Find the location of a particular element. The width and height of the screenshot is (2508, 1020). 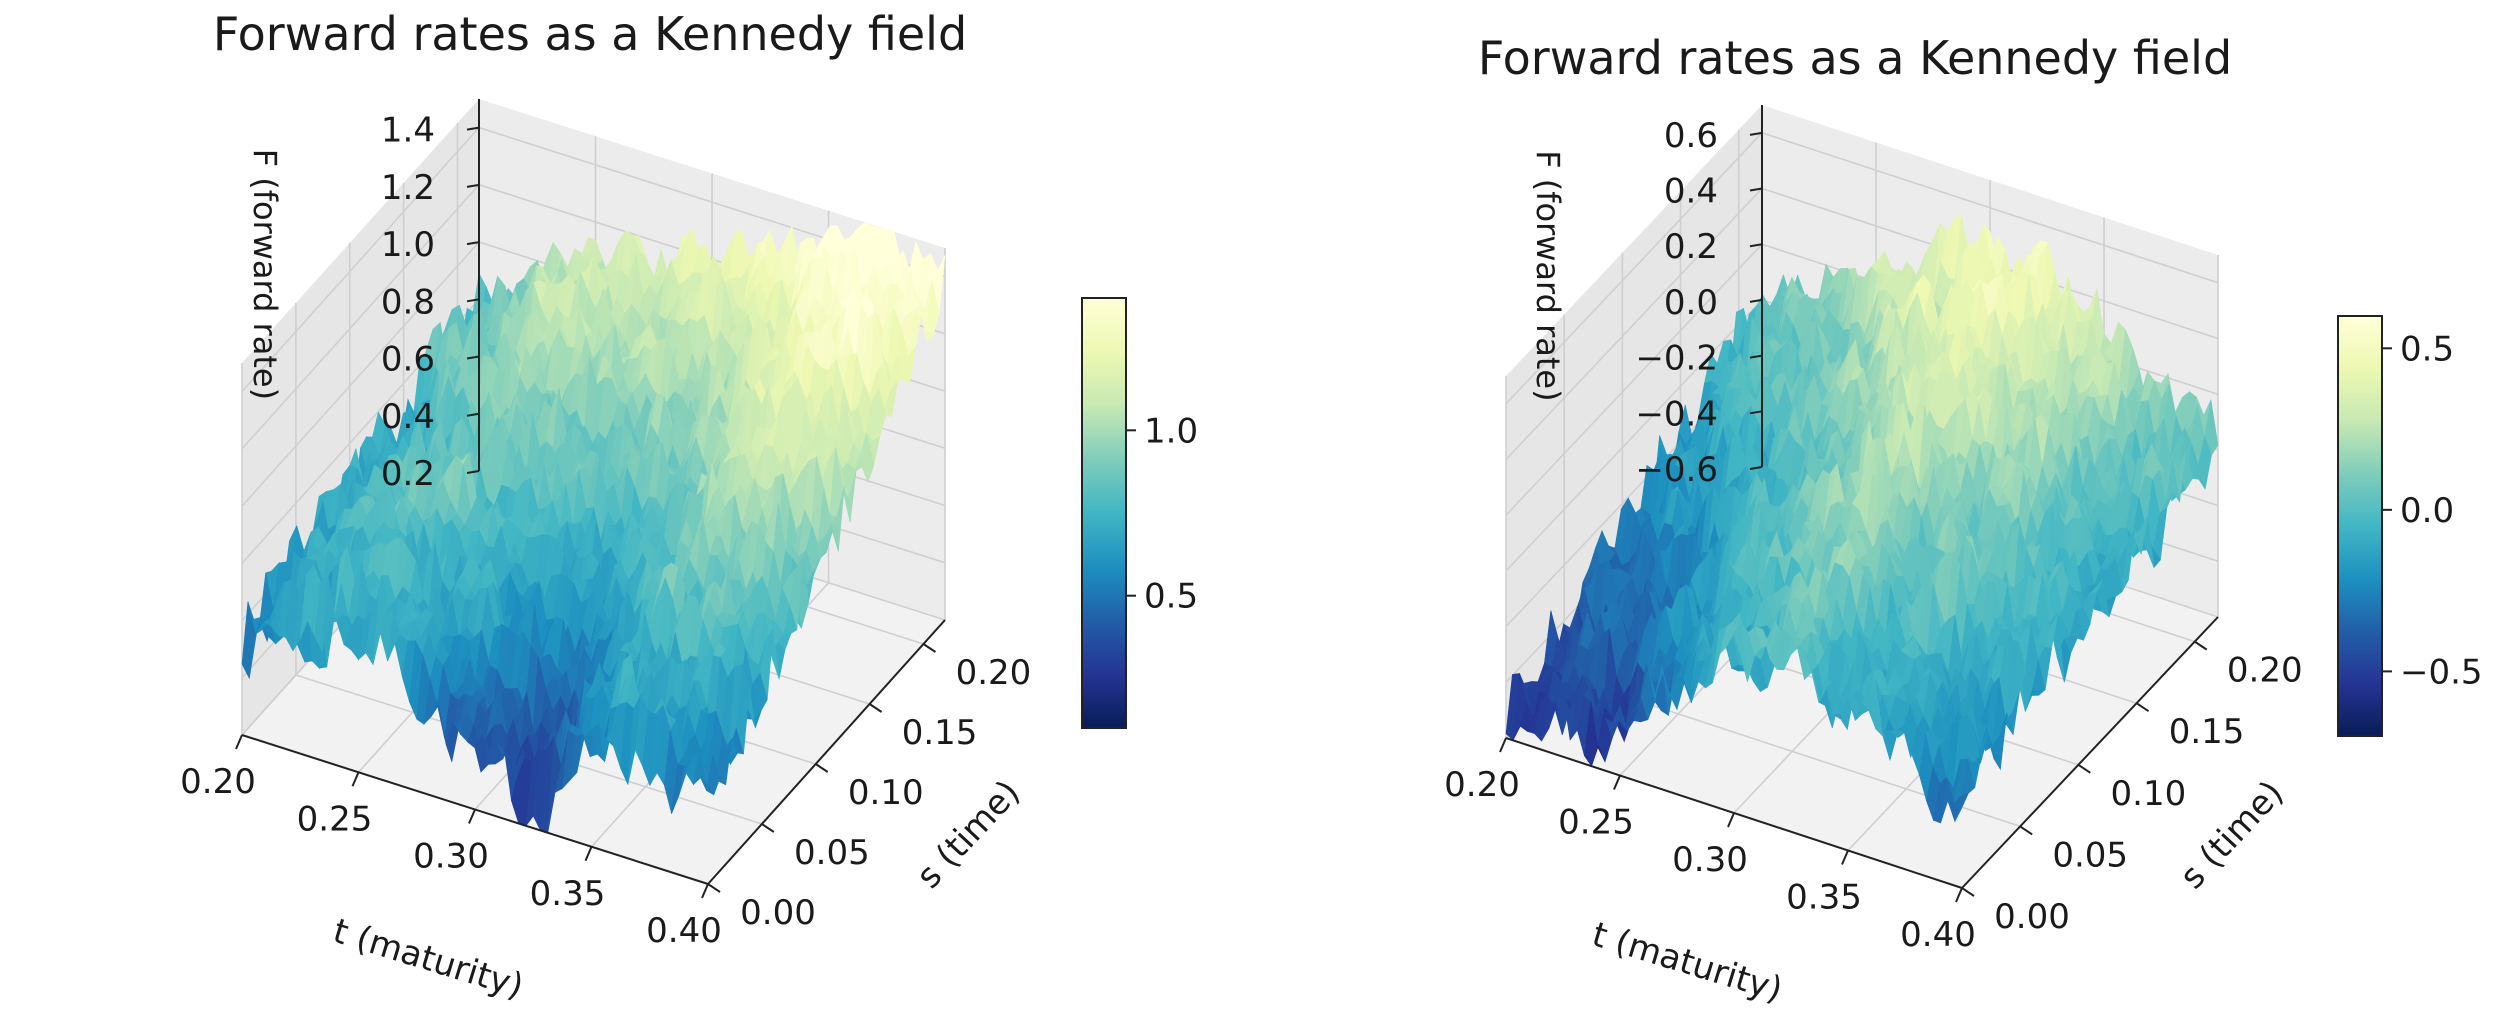

s-axis-label: s (time) is located at coordinates (968, 835).